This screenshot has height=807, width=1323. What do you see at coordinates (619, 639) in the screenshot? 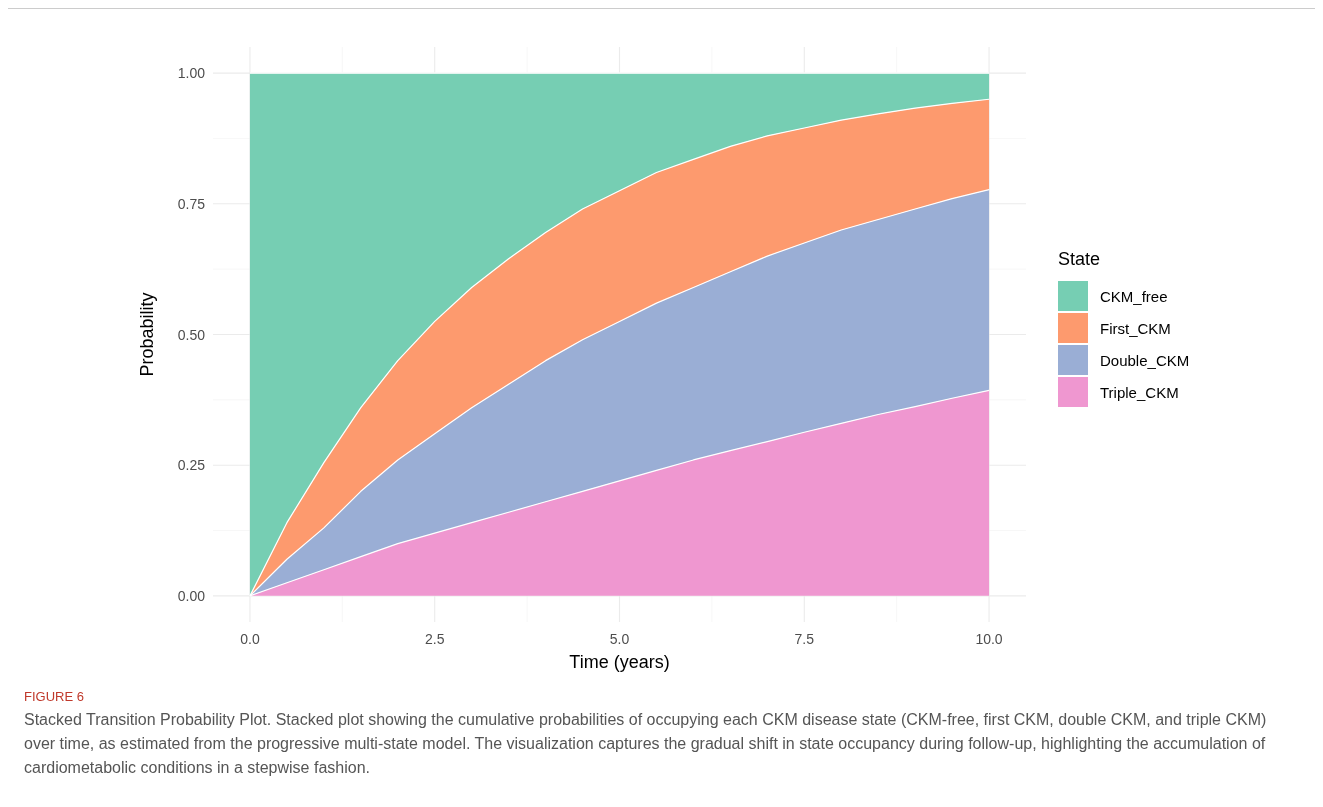
I see `x-tick-label: 5.0` at bounding box center [619, 639].